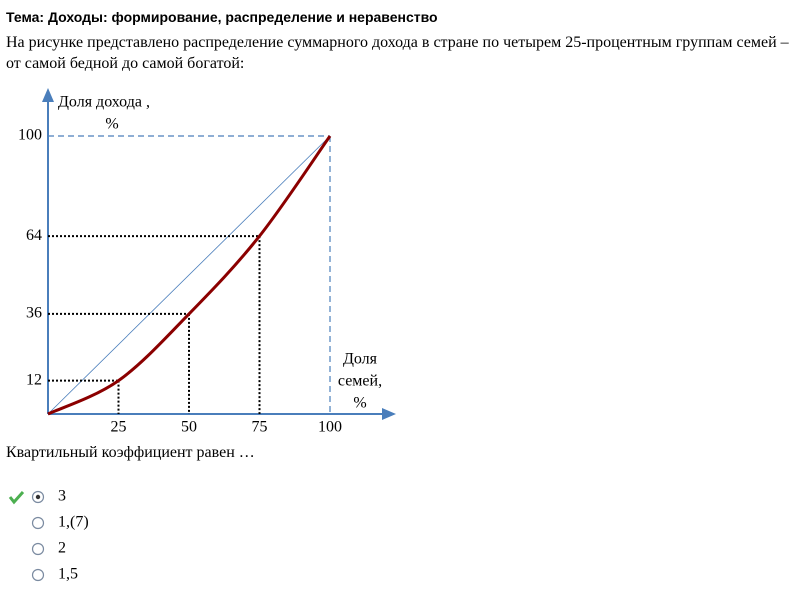  Describe the element at coordinates (189, 427) in the screenshot. I see `x-tick-label: 50` at that location.